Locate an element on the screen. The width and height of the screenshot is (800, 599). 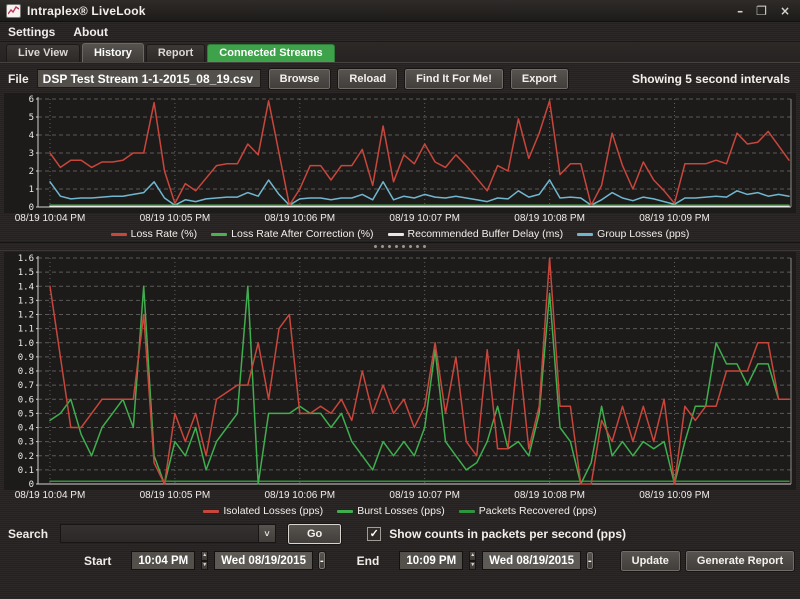
legend-item: Isolated Losses (pps) is located at coordinates (263, 511).